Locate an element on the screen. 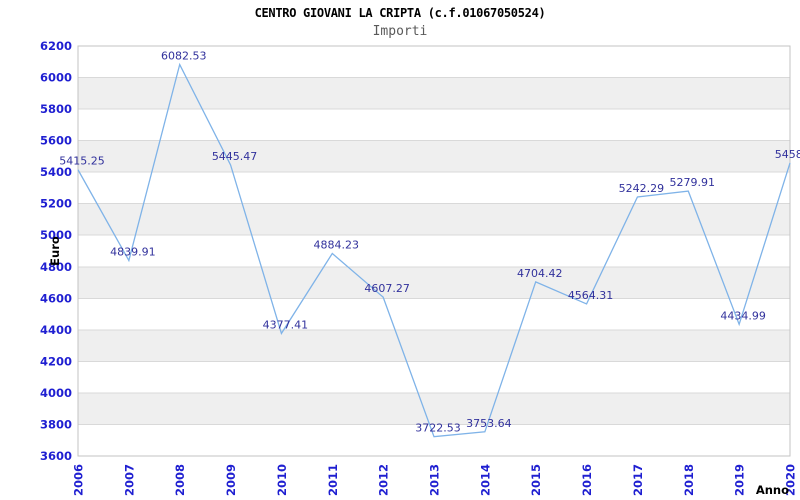  x-tick-label: 2020 is located at coordinates (791, 480).